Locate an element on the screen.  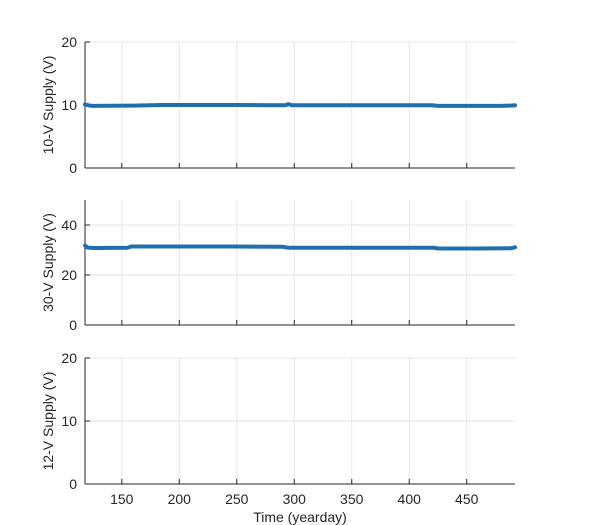
y-tick-label: 40 is located at coordinates (69, 225).